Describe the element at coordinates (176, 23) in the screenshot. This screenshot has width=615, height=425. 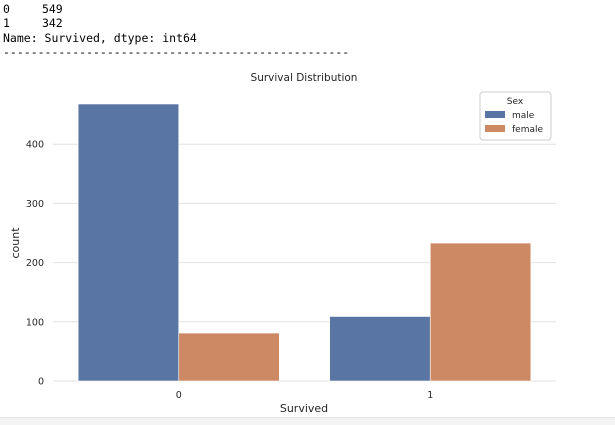
I see `console-row: 1 342` at that location.